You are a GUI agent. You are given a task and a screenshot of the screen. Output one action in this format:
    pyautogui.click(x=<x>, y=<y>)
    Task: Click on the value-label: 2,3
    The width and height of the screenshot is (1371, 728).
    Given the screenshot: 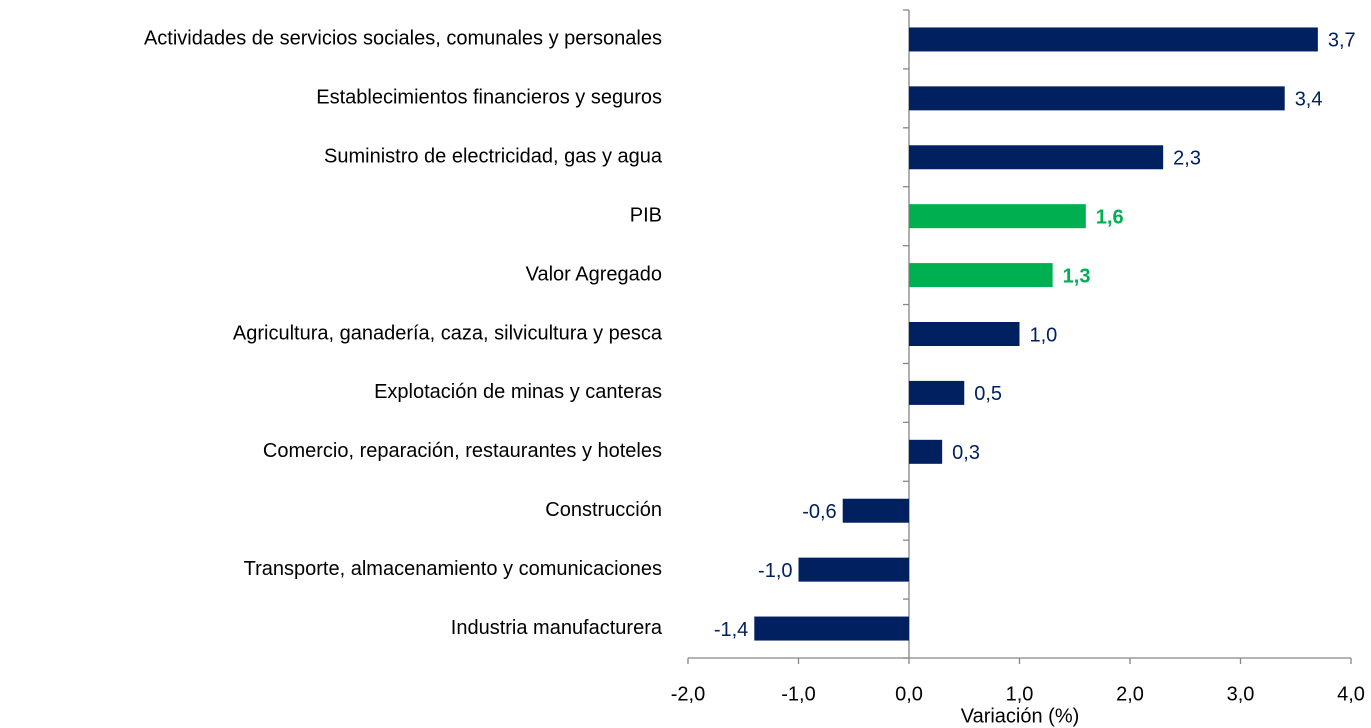 What is the action you would take?
    pyautogui.click(x=1187, y=159)
    